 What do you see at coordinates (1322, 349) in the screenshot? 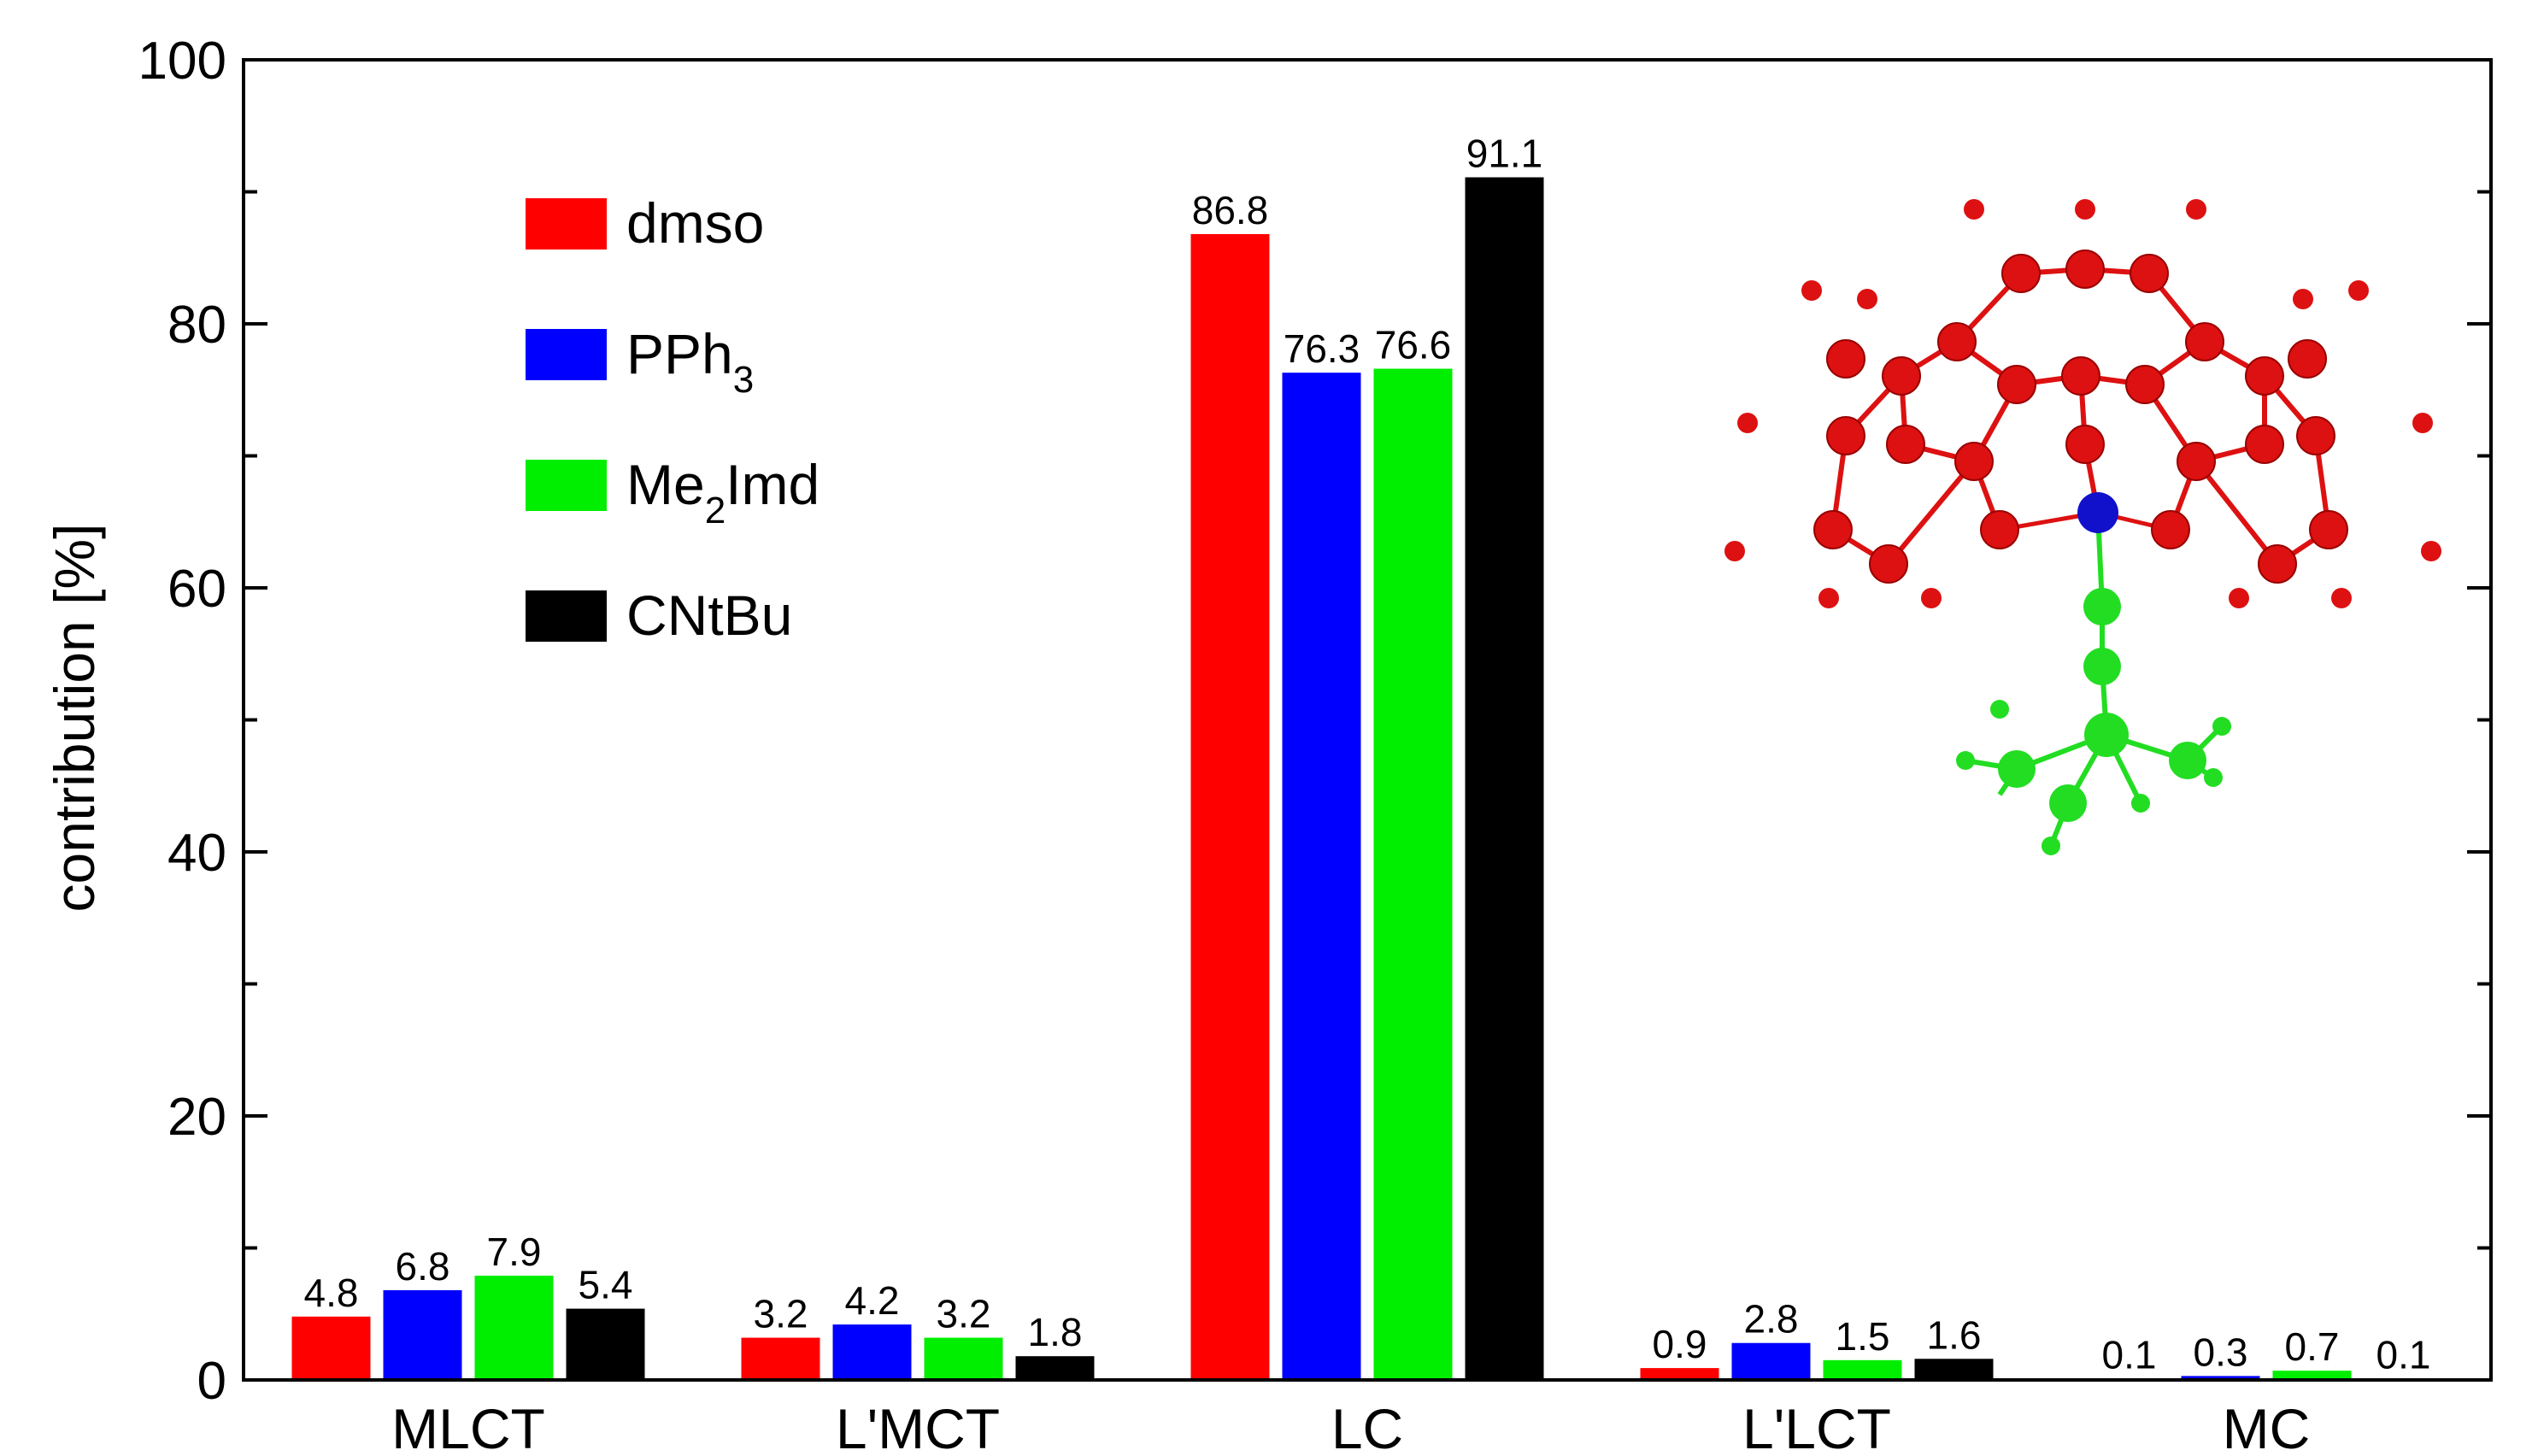
I see `data-label: 76.3` at bounding box center [1322, 349].